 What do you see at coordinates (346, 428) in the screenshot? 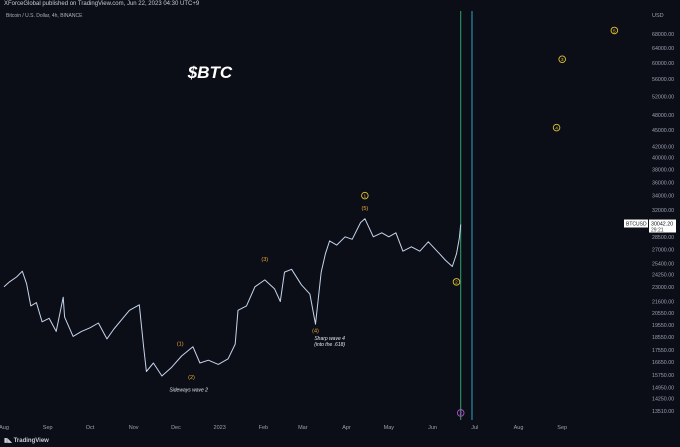
I see `x-tick-label: Apr` at bounding box center [346, 428].